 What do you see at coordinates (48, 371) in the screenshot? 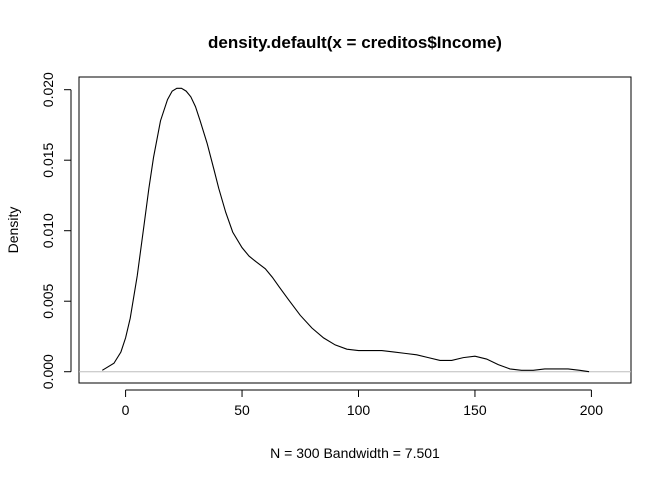
I see `y-tick-label: 0.000` at bounding box center [48, 371].